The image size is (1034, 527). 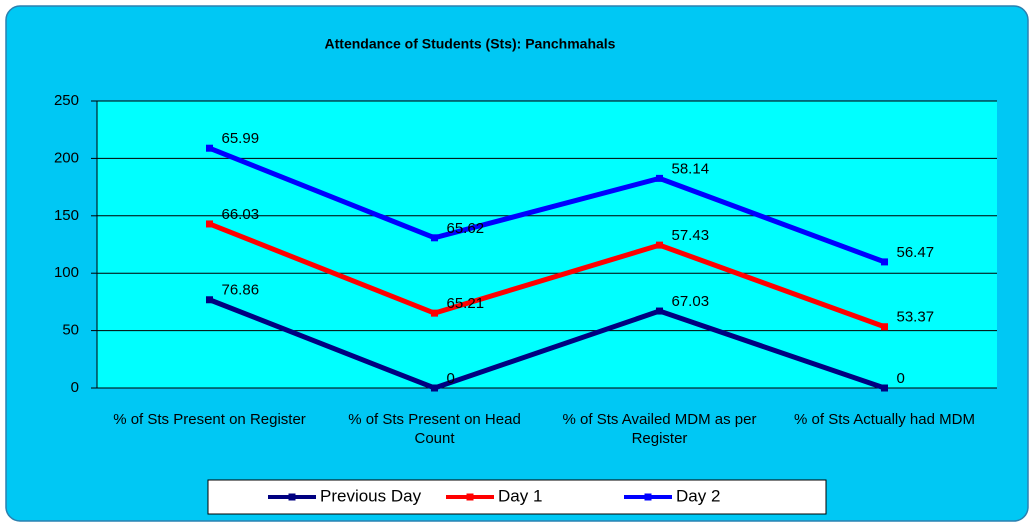 I want to click on data-label: 56.47, so click(x=916, y=252).